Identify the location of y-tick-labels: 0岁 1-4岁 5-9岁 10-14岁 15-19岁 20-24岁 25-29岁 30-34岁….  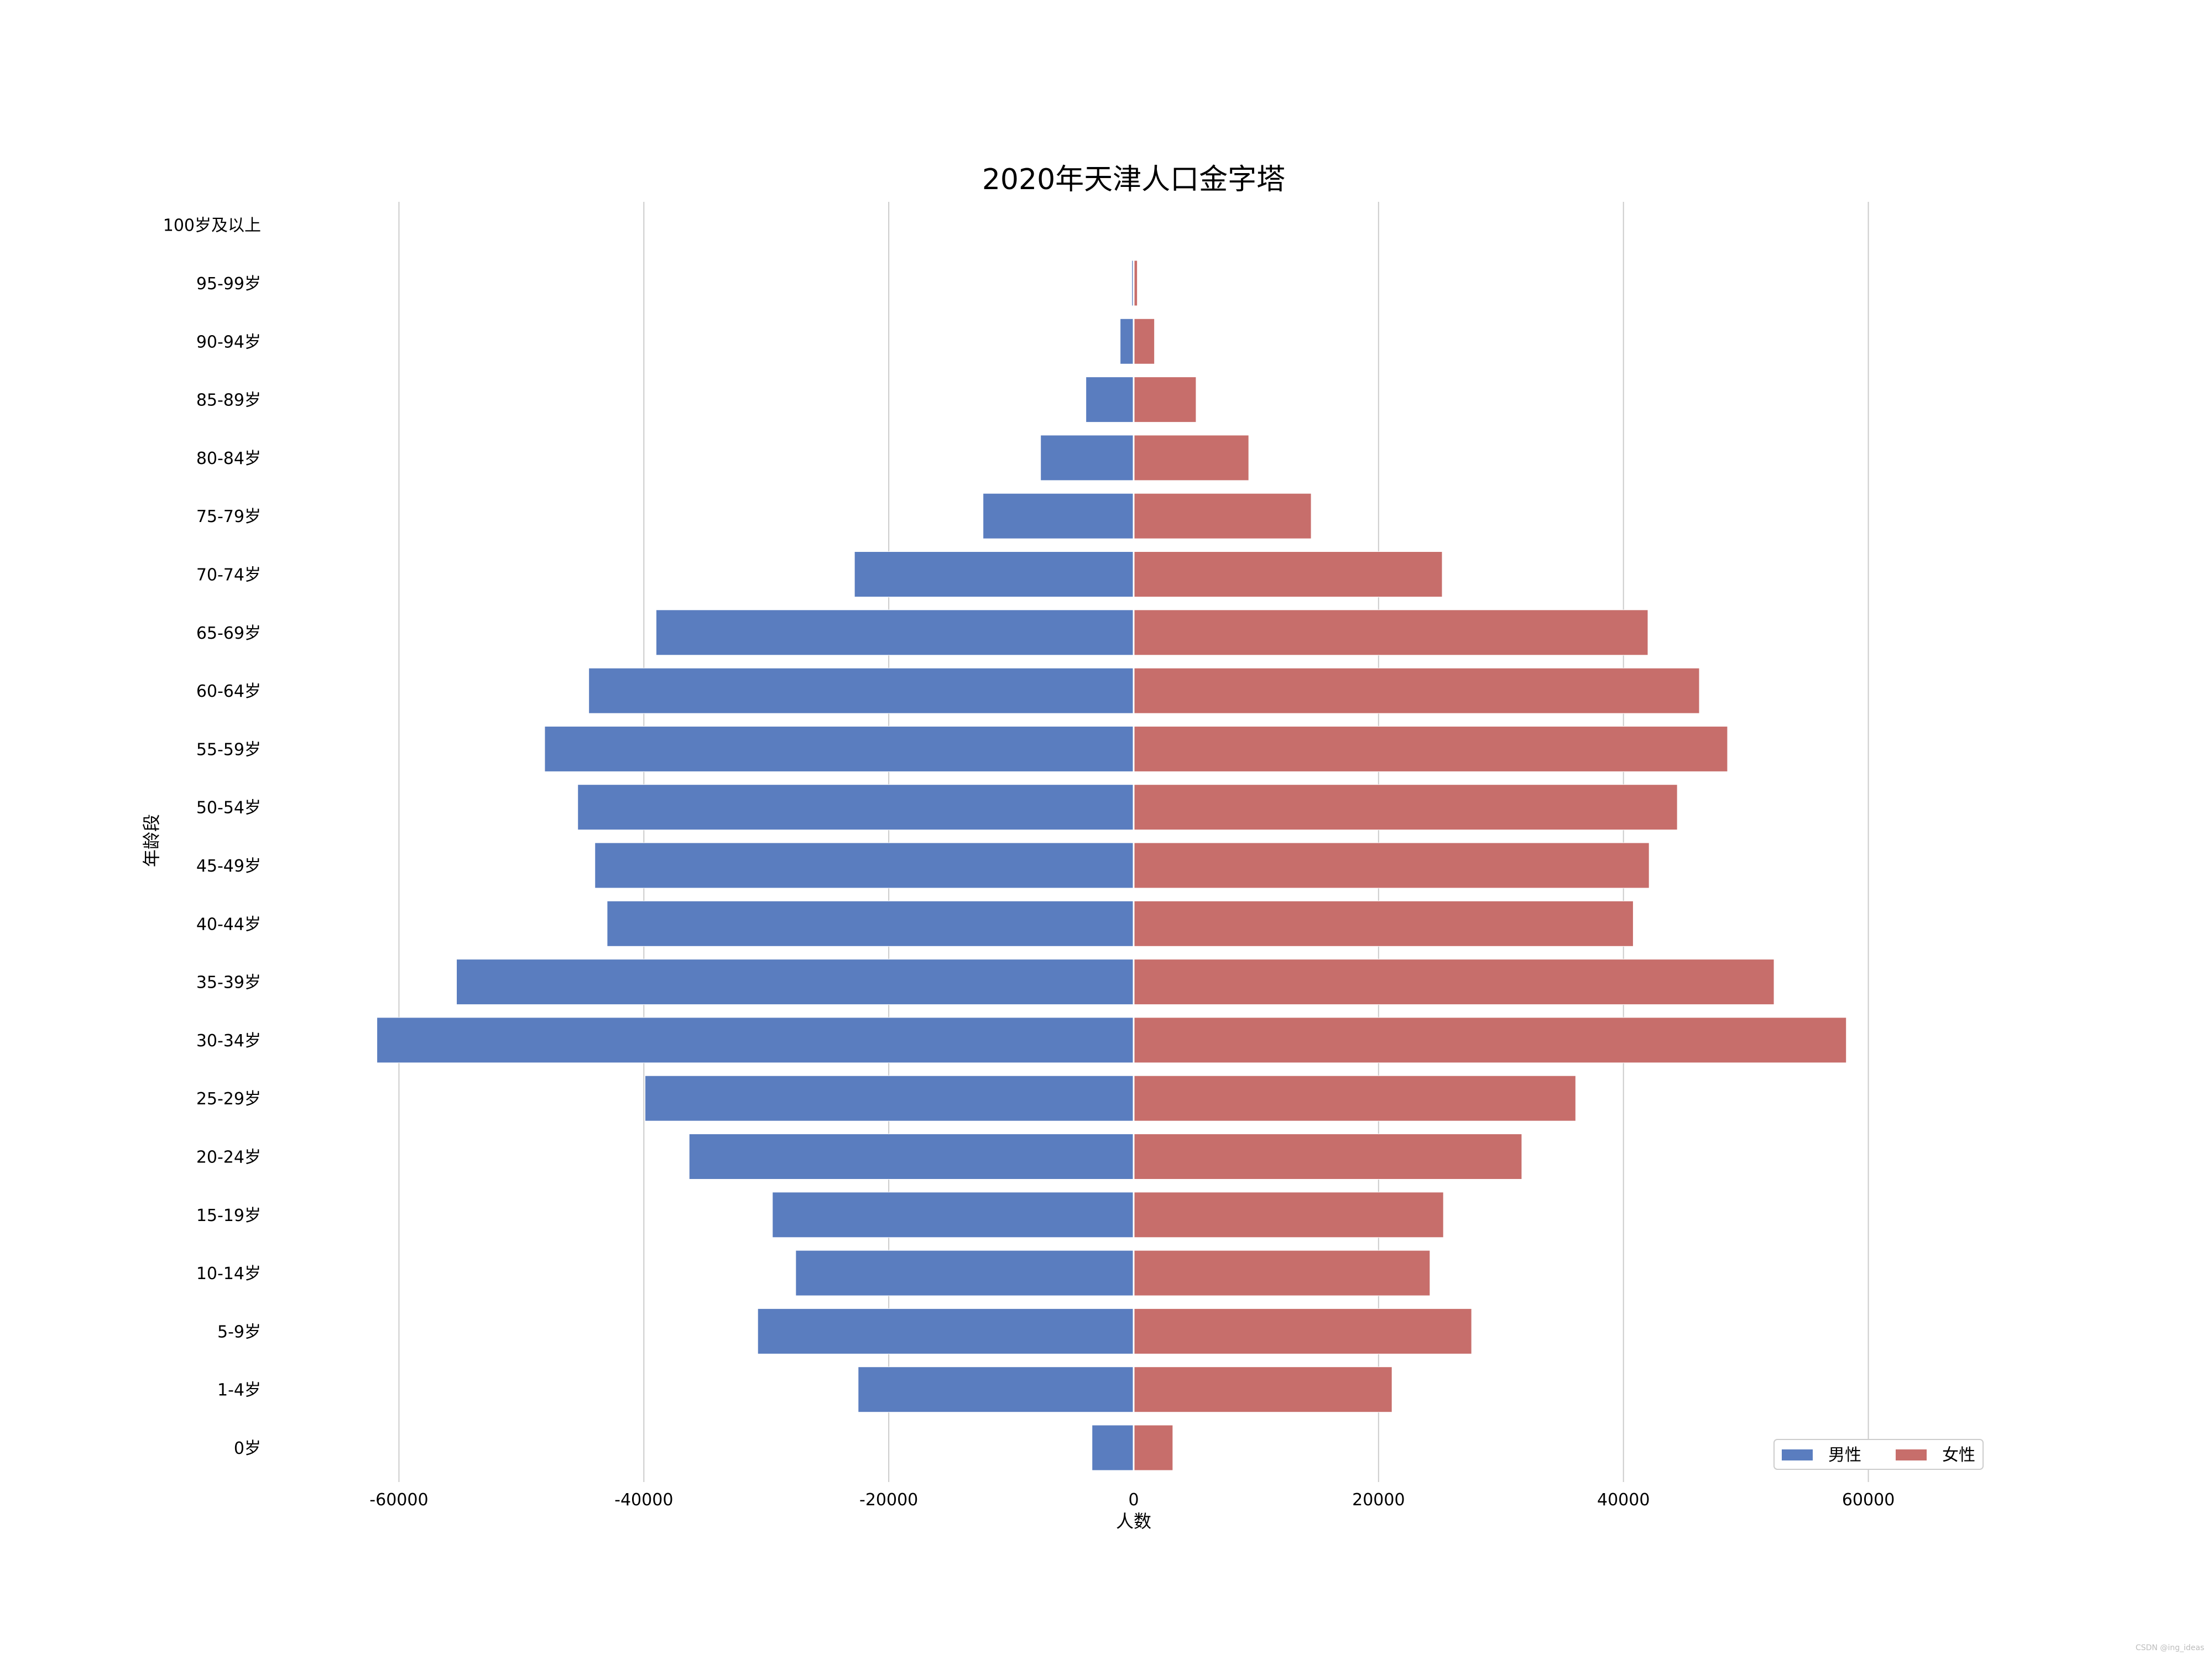
(212, 837).